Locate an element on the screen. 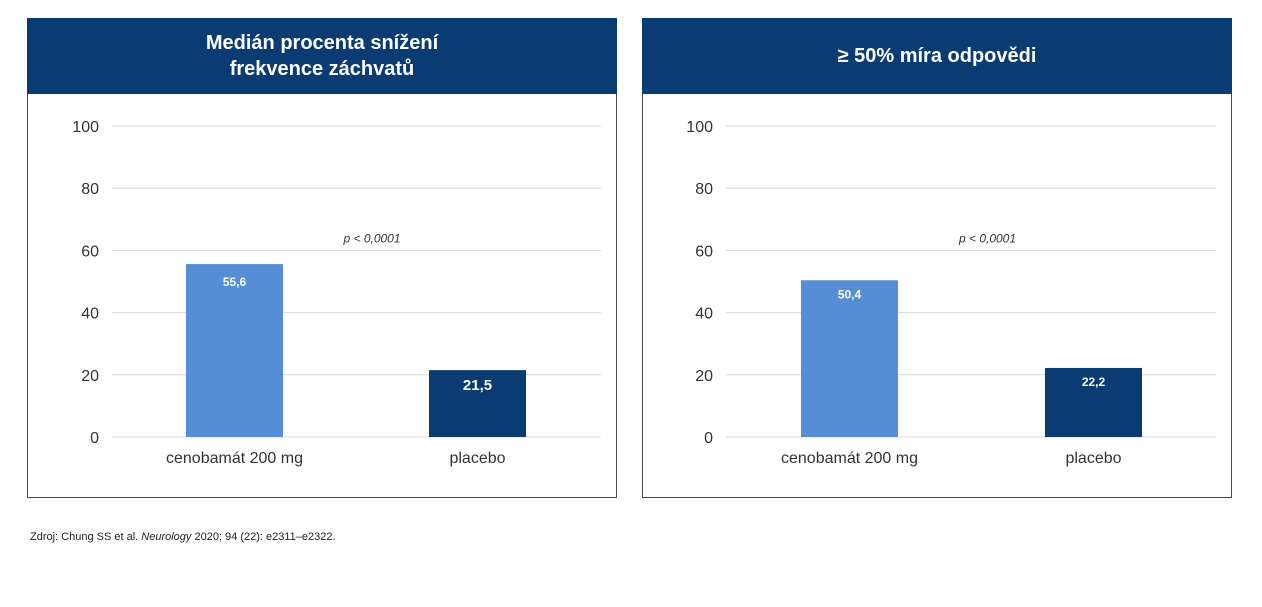 The width and height of the screenshot is (1262, 607). bar-value-label: 50,4 is located at coordinates (850, 294).